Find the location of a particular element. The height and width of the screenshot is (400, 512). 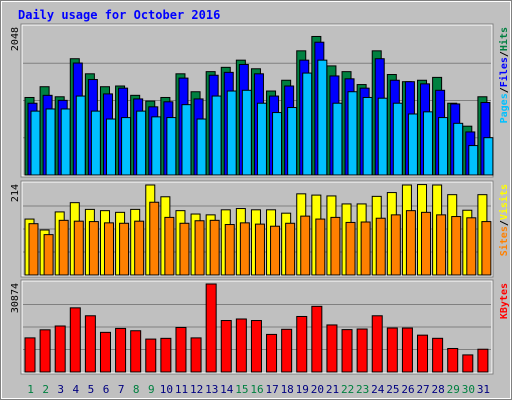

x-tick-day-5: 5 is located at coordinates (91, 389).